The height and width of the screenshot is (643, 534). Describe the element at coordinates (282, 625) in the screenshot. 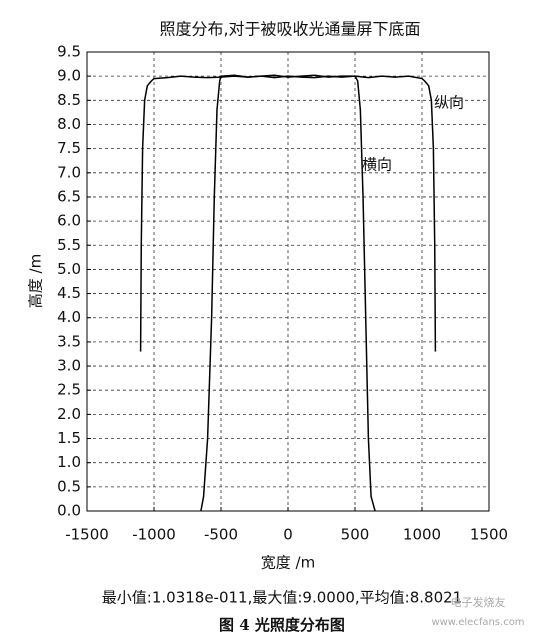

I see `figure-label: 图 4 光照度分布图` at that location.